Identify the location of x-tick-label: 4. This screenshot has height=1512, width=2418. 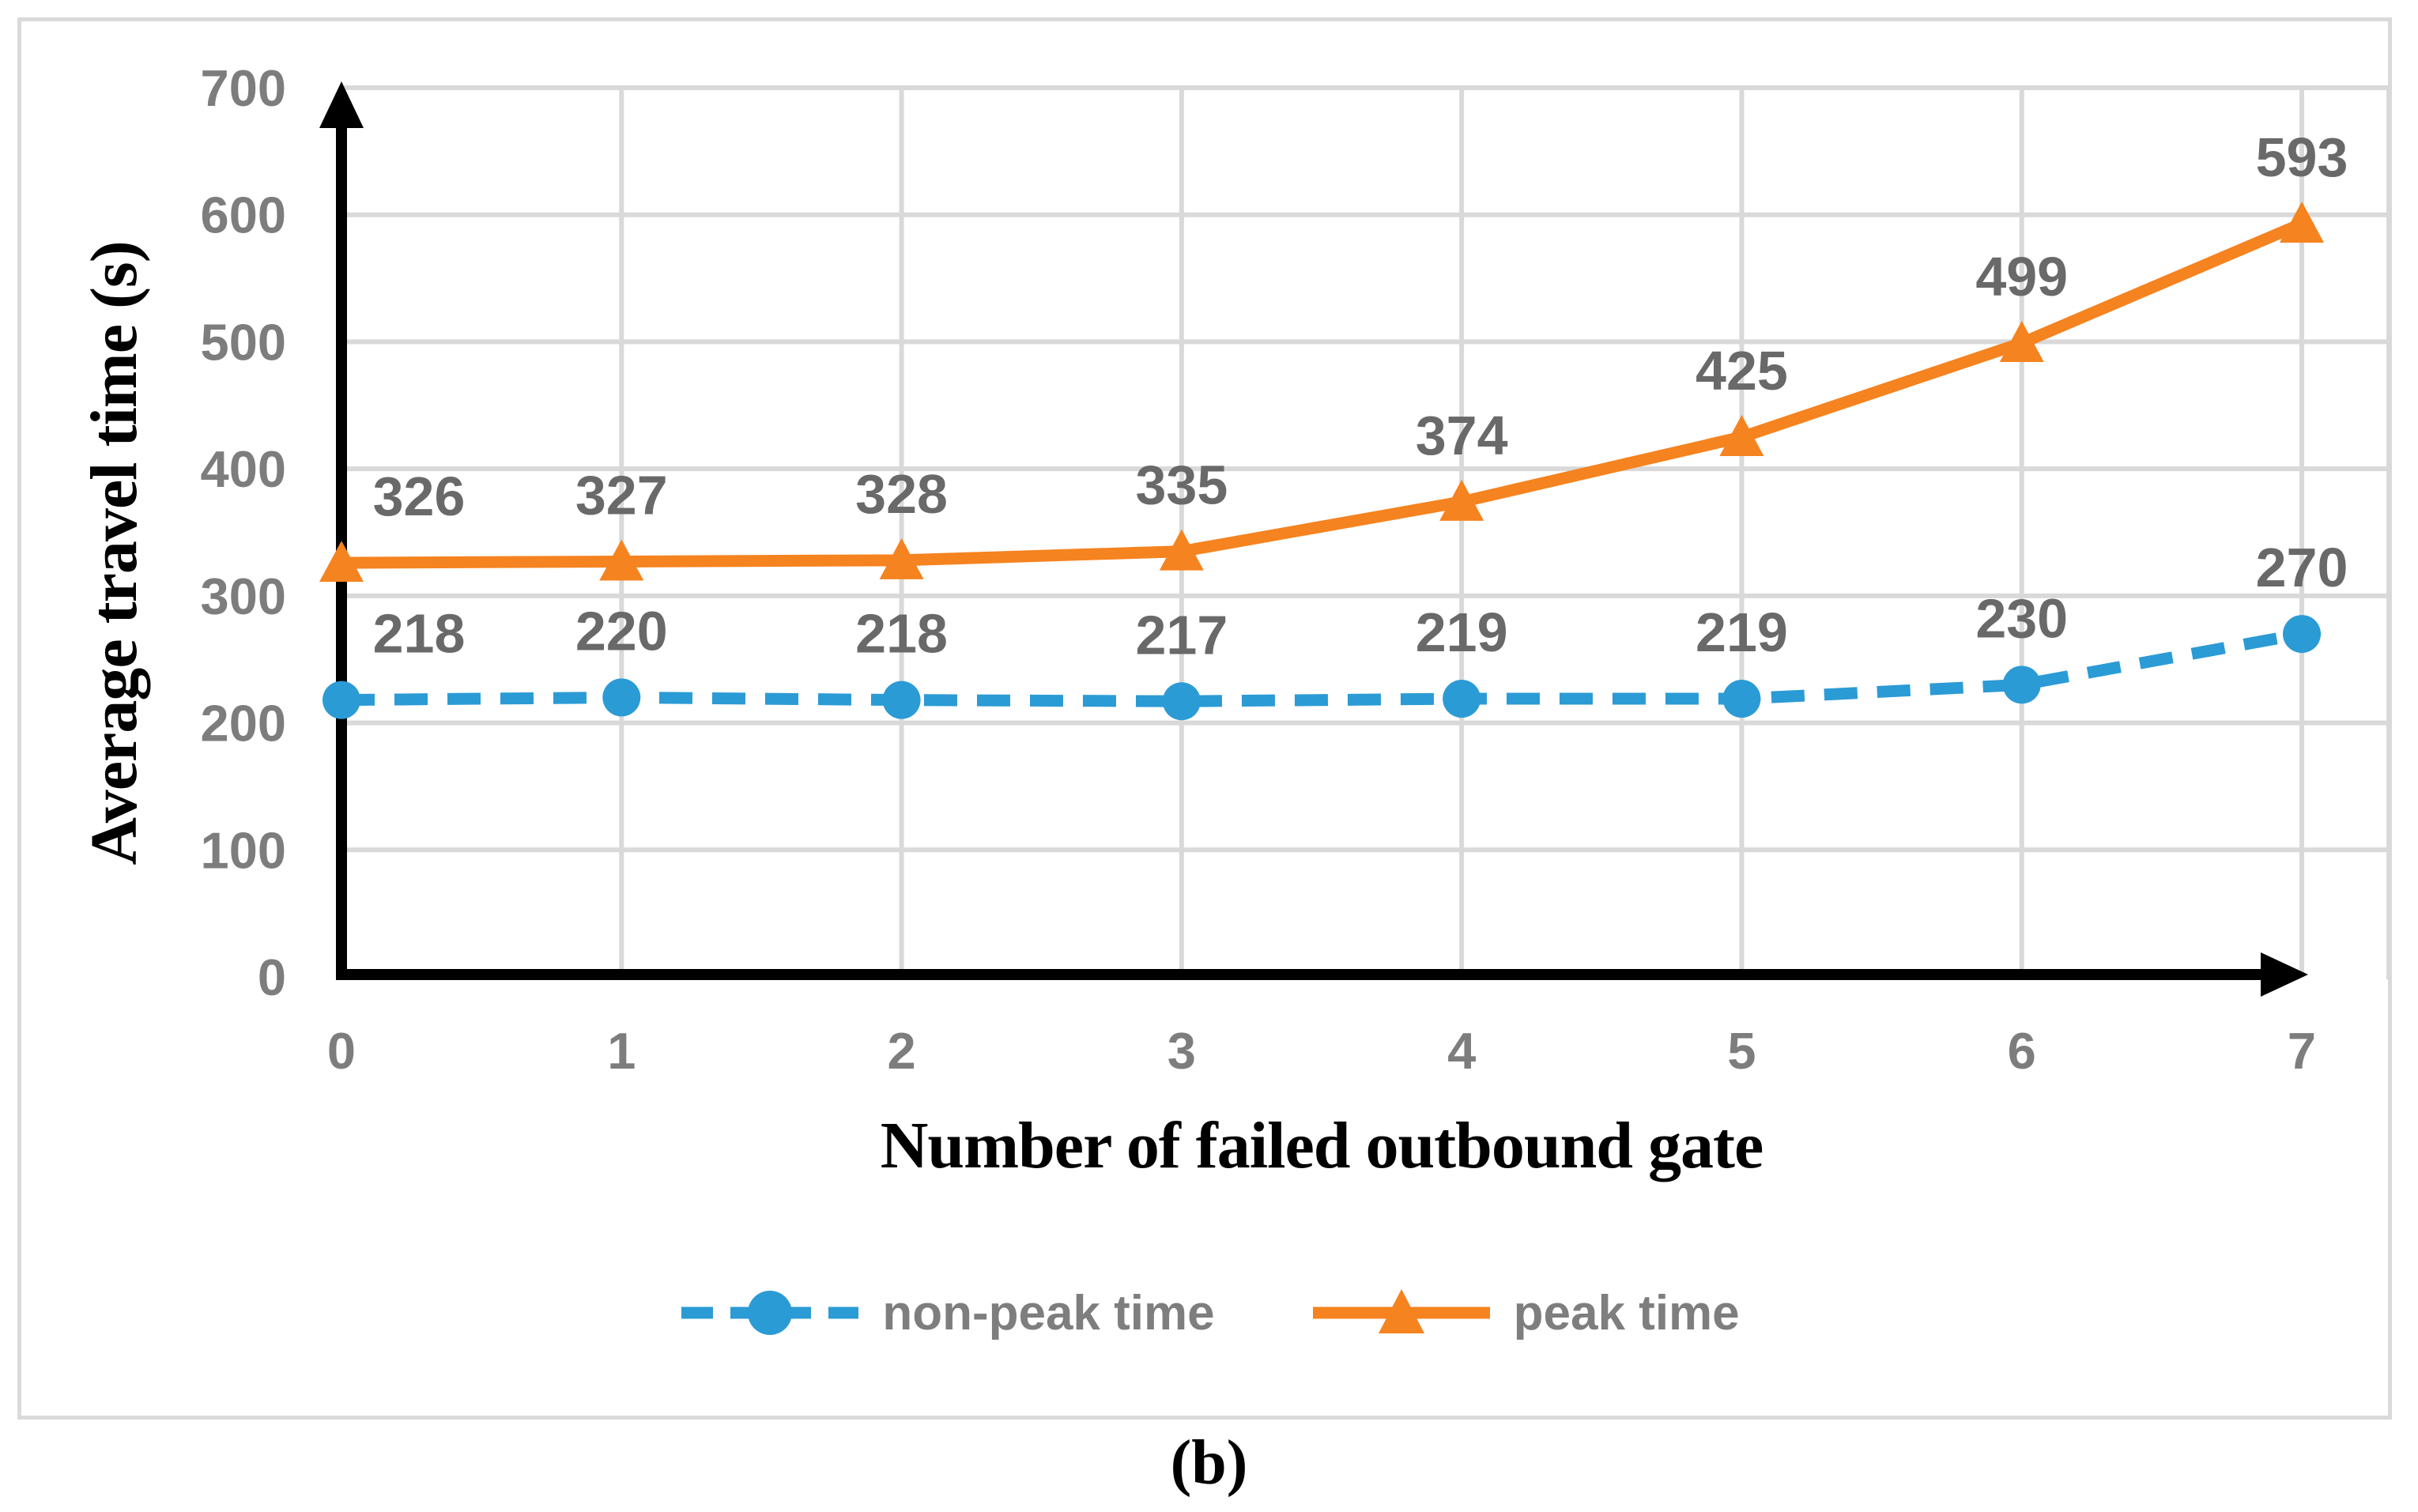
(1461, 1051).